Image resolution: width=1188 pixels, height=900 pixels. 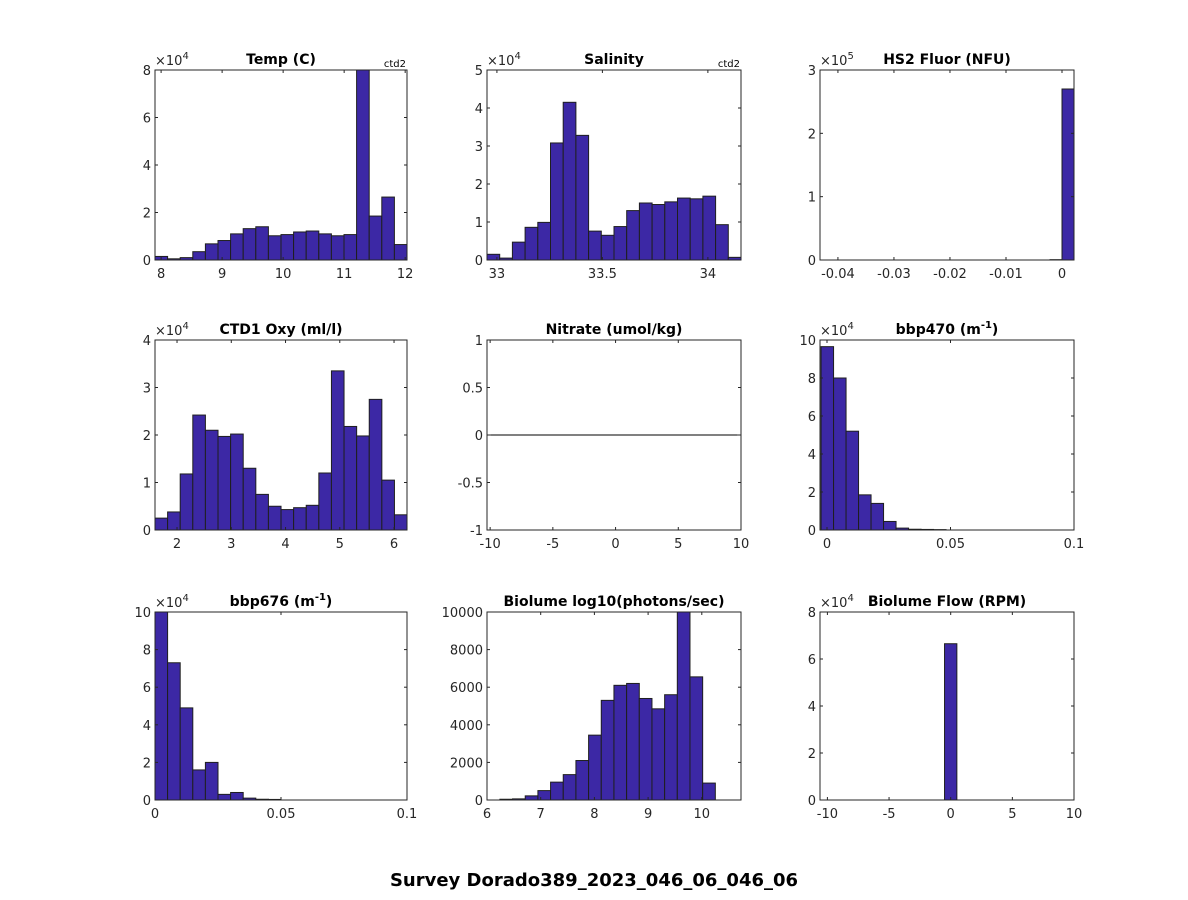 What do you see at coordinates (497, 274) in the screenshot?
I see `x-tick-label: 33` at bounding box center [497, 274].